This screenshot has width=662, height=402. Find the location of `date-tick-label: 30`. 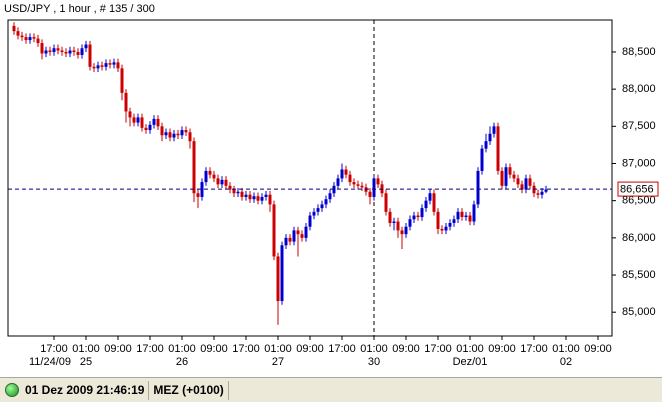

date-tick-label: 30 is located at coordinates (374, 362).